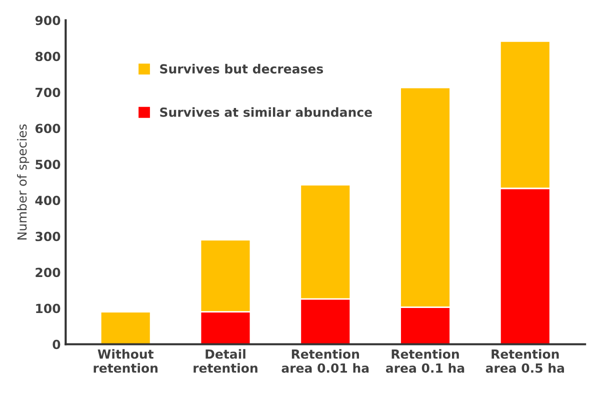  What do you see at coordinates (47, 129) in the screenshot?
I see `y-tick-label: 600` at bounding box center [47, 129].